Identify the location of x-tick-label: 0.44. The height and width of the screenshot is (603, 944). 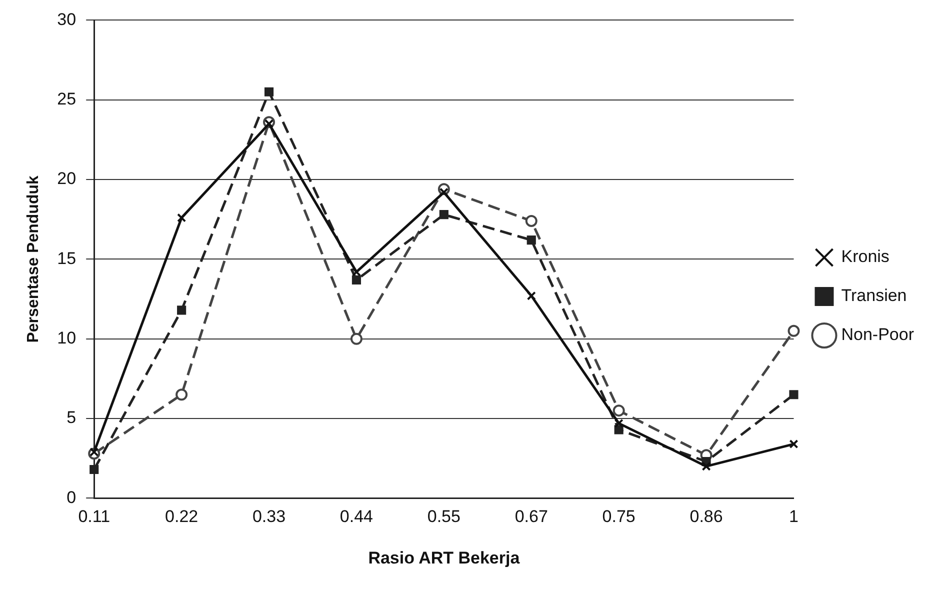
(357, 516).